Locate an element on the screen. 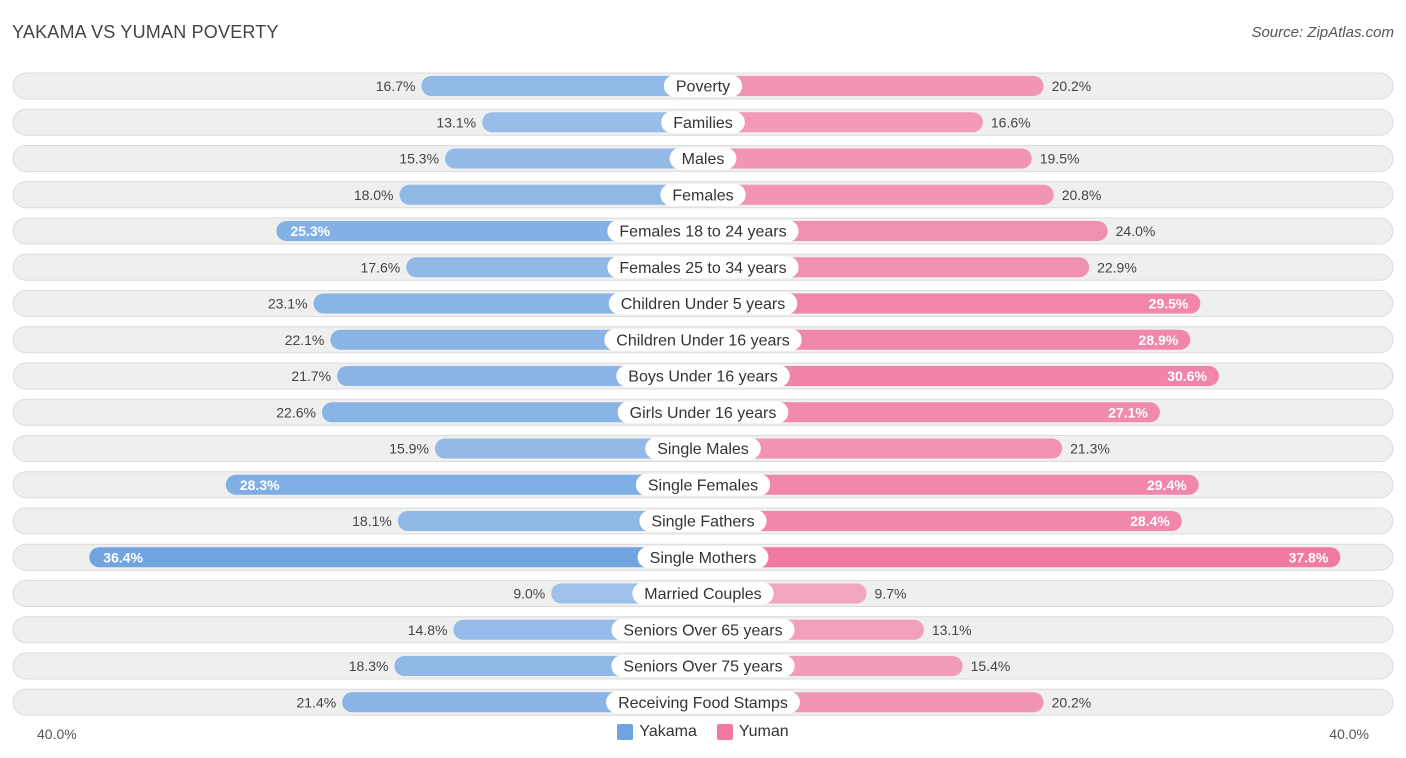  bar-row-females: 18.0% 20.8% Females is located at coordinates (703, 195).